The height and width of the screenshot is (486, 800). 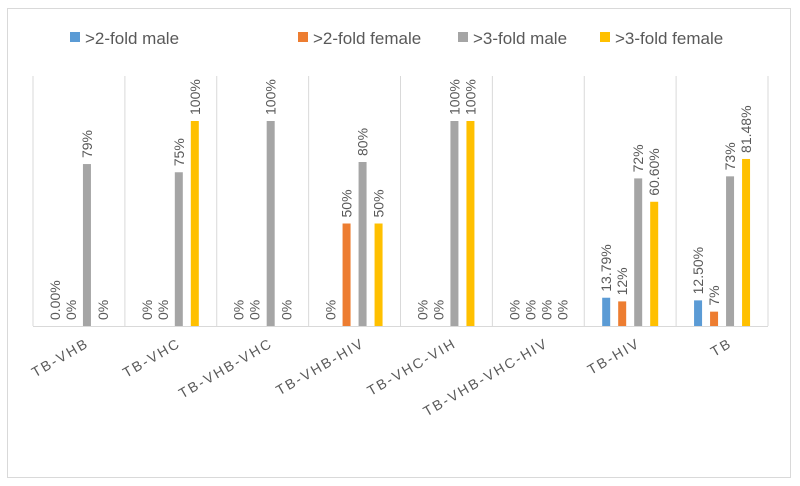 What do you see at coordinates (362, 244) in the screenshot?
I see `bar-3-fold-male-tb-vhb-hiv` at bounding box center [362, 244].